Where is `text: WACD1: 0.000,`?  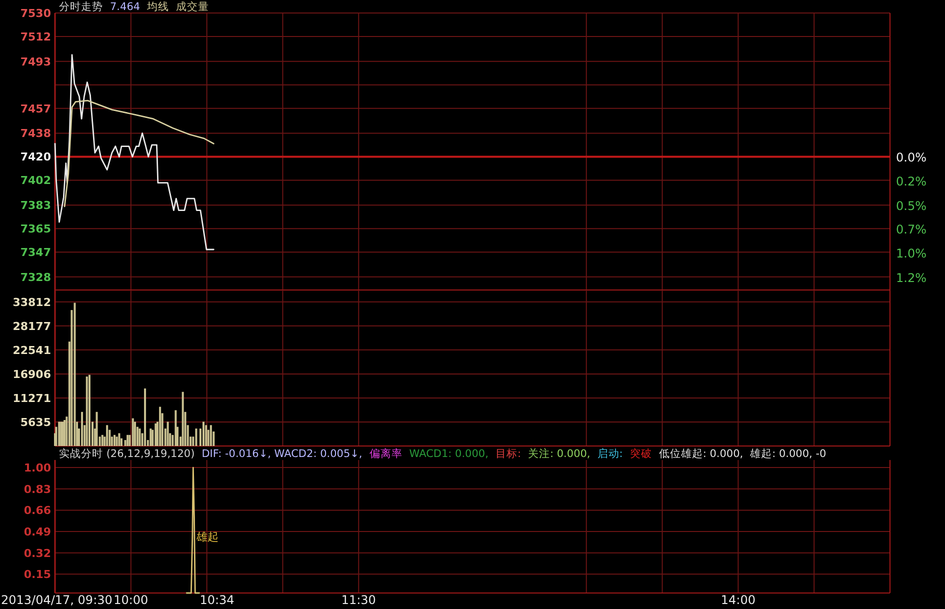 text: WACD1: 0.000, is located at coordinates (448, 454).